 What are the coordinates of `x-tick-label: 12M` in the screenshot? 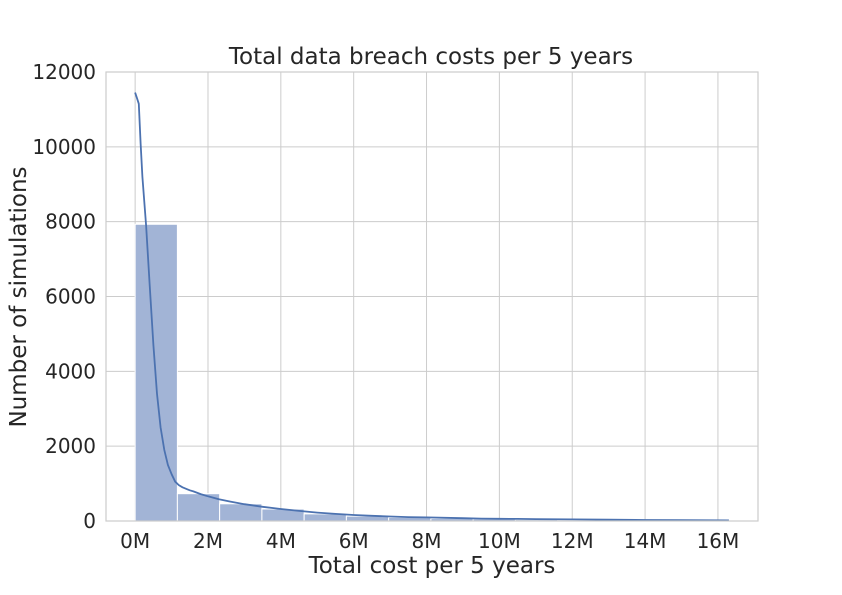 It's located at (572, 541).